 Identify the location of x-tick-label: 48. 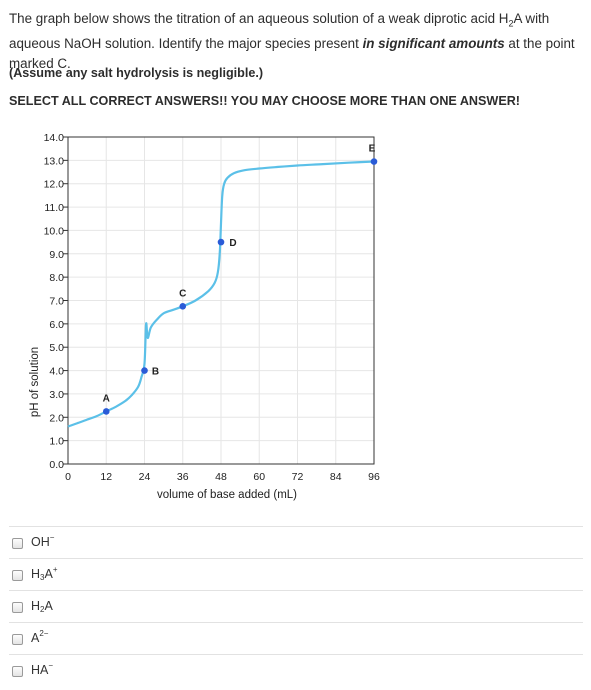
(221, 477).